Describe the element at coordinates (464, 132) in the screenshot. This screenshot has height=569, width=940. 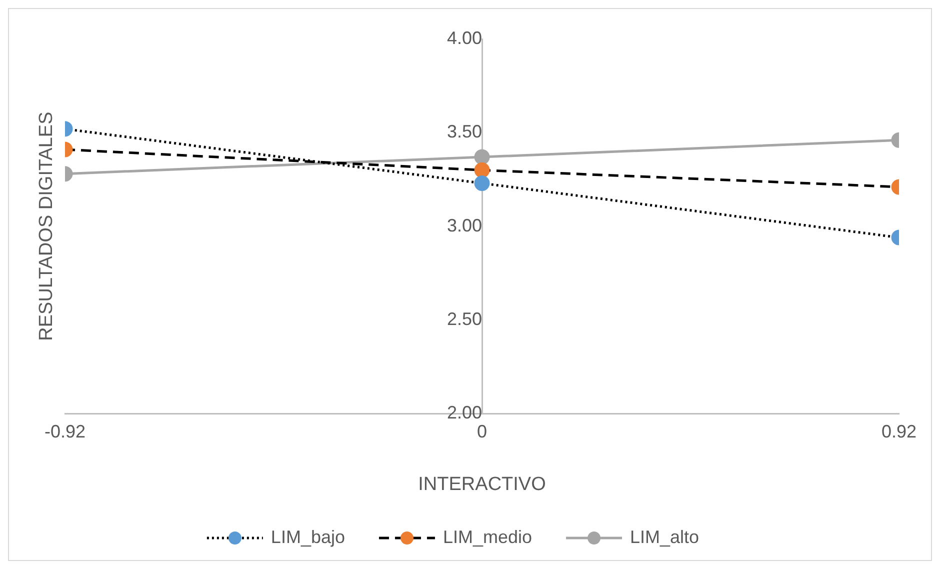
I see `y-tick-label: 3.50` at that location.